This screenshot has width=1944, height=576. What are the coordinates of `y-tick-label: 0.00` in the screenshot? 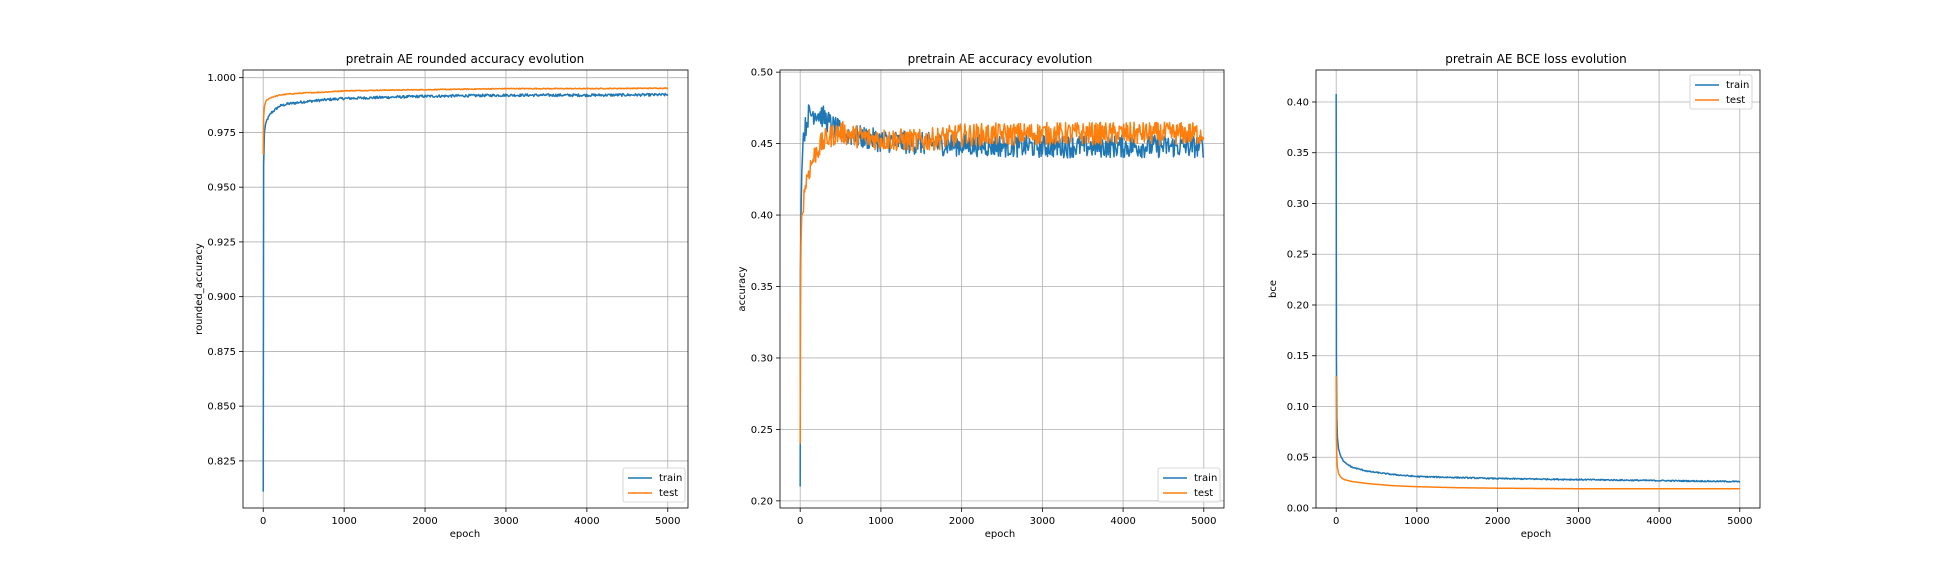 It's located at (1298, 509).